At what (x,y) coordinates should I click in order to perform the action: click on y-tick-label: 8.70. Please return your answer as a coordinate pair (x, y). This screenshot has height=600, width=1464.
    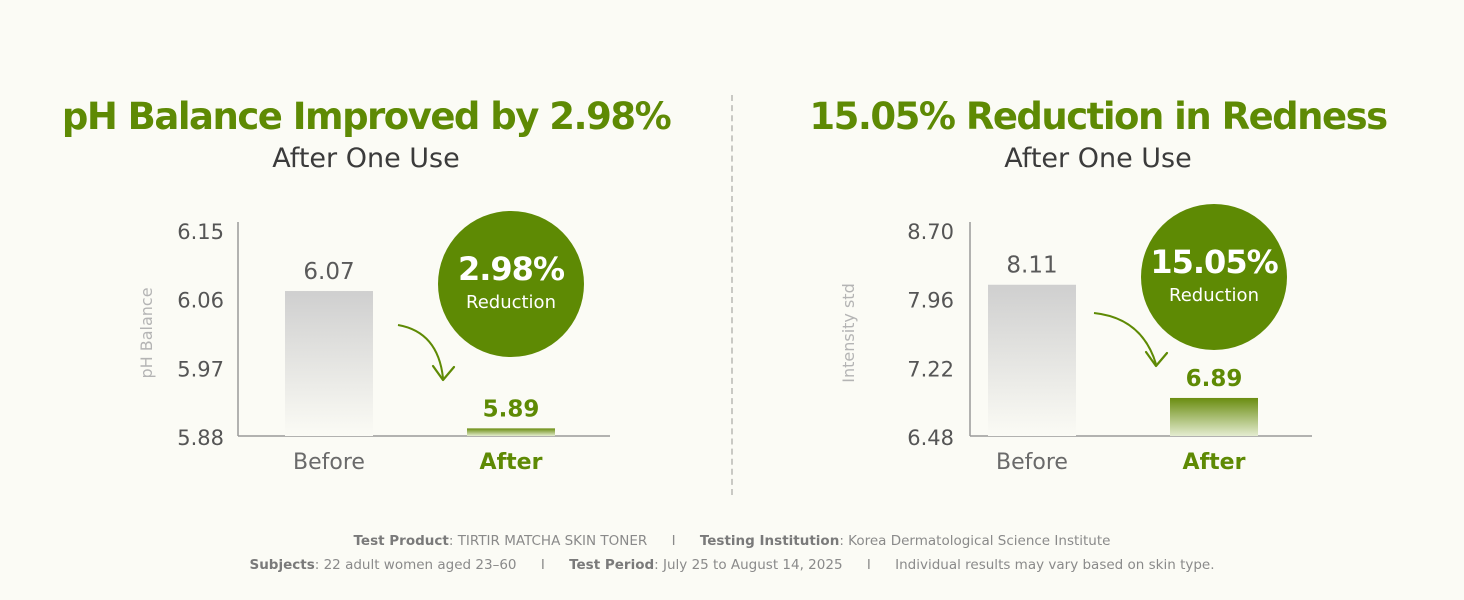
    Looking at the image, I should click on (930, 232).